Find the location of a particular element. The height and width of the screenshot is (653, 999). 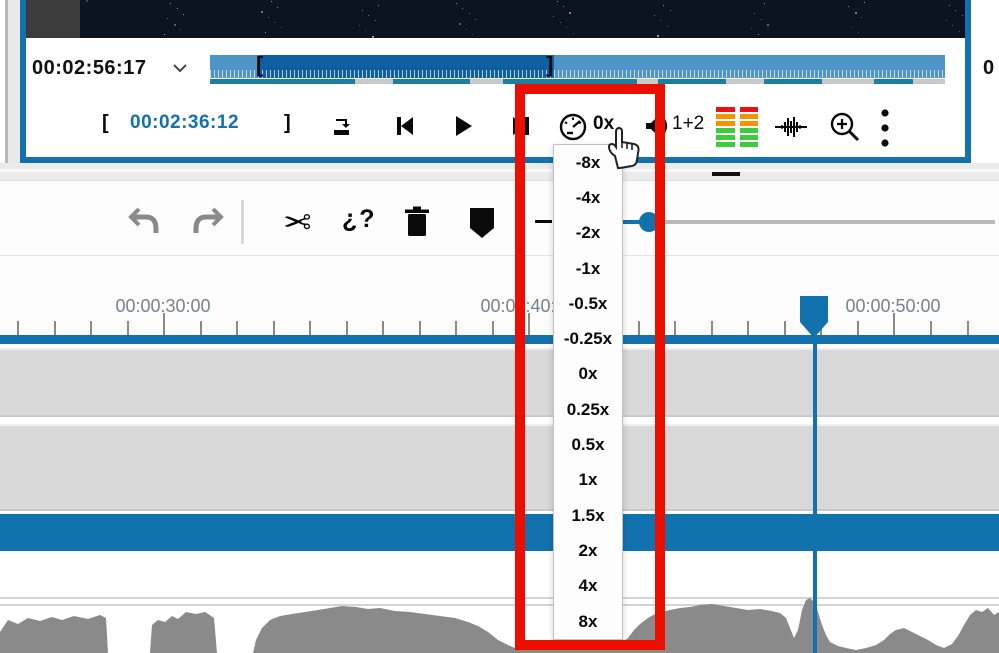

speed-menu-item: 8x is located at coordinates (588, 621).